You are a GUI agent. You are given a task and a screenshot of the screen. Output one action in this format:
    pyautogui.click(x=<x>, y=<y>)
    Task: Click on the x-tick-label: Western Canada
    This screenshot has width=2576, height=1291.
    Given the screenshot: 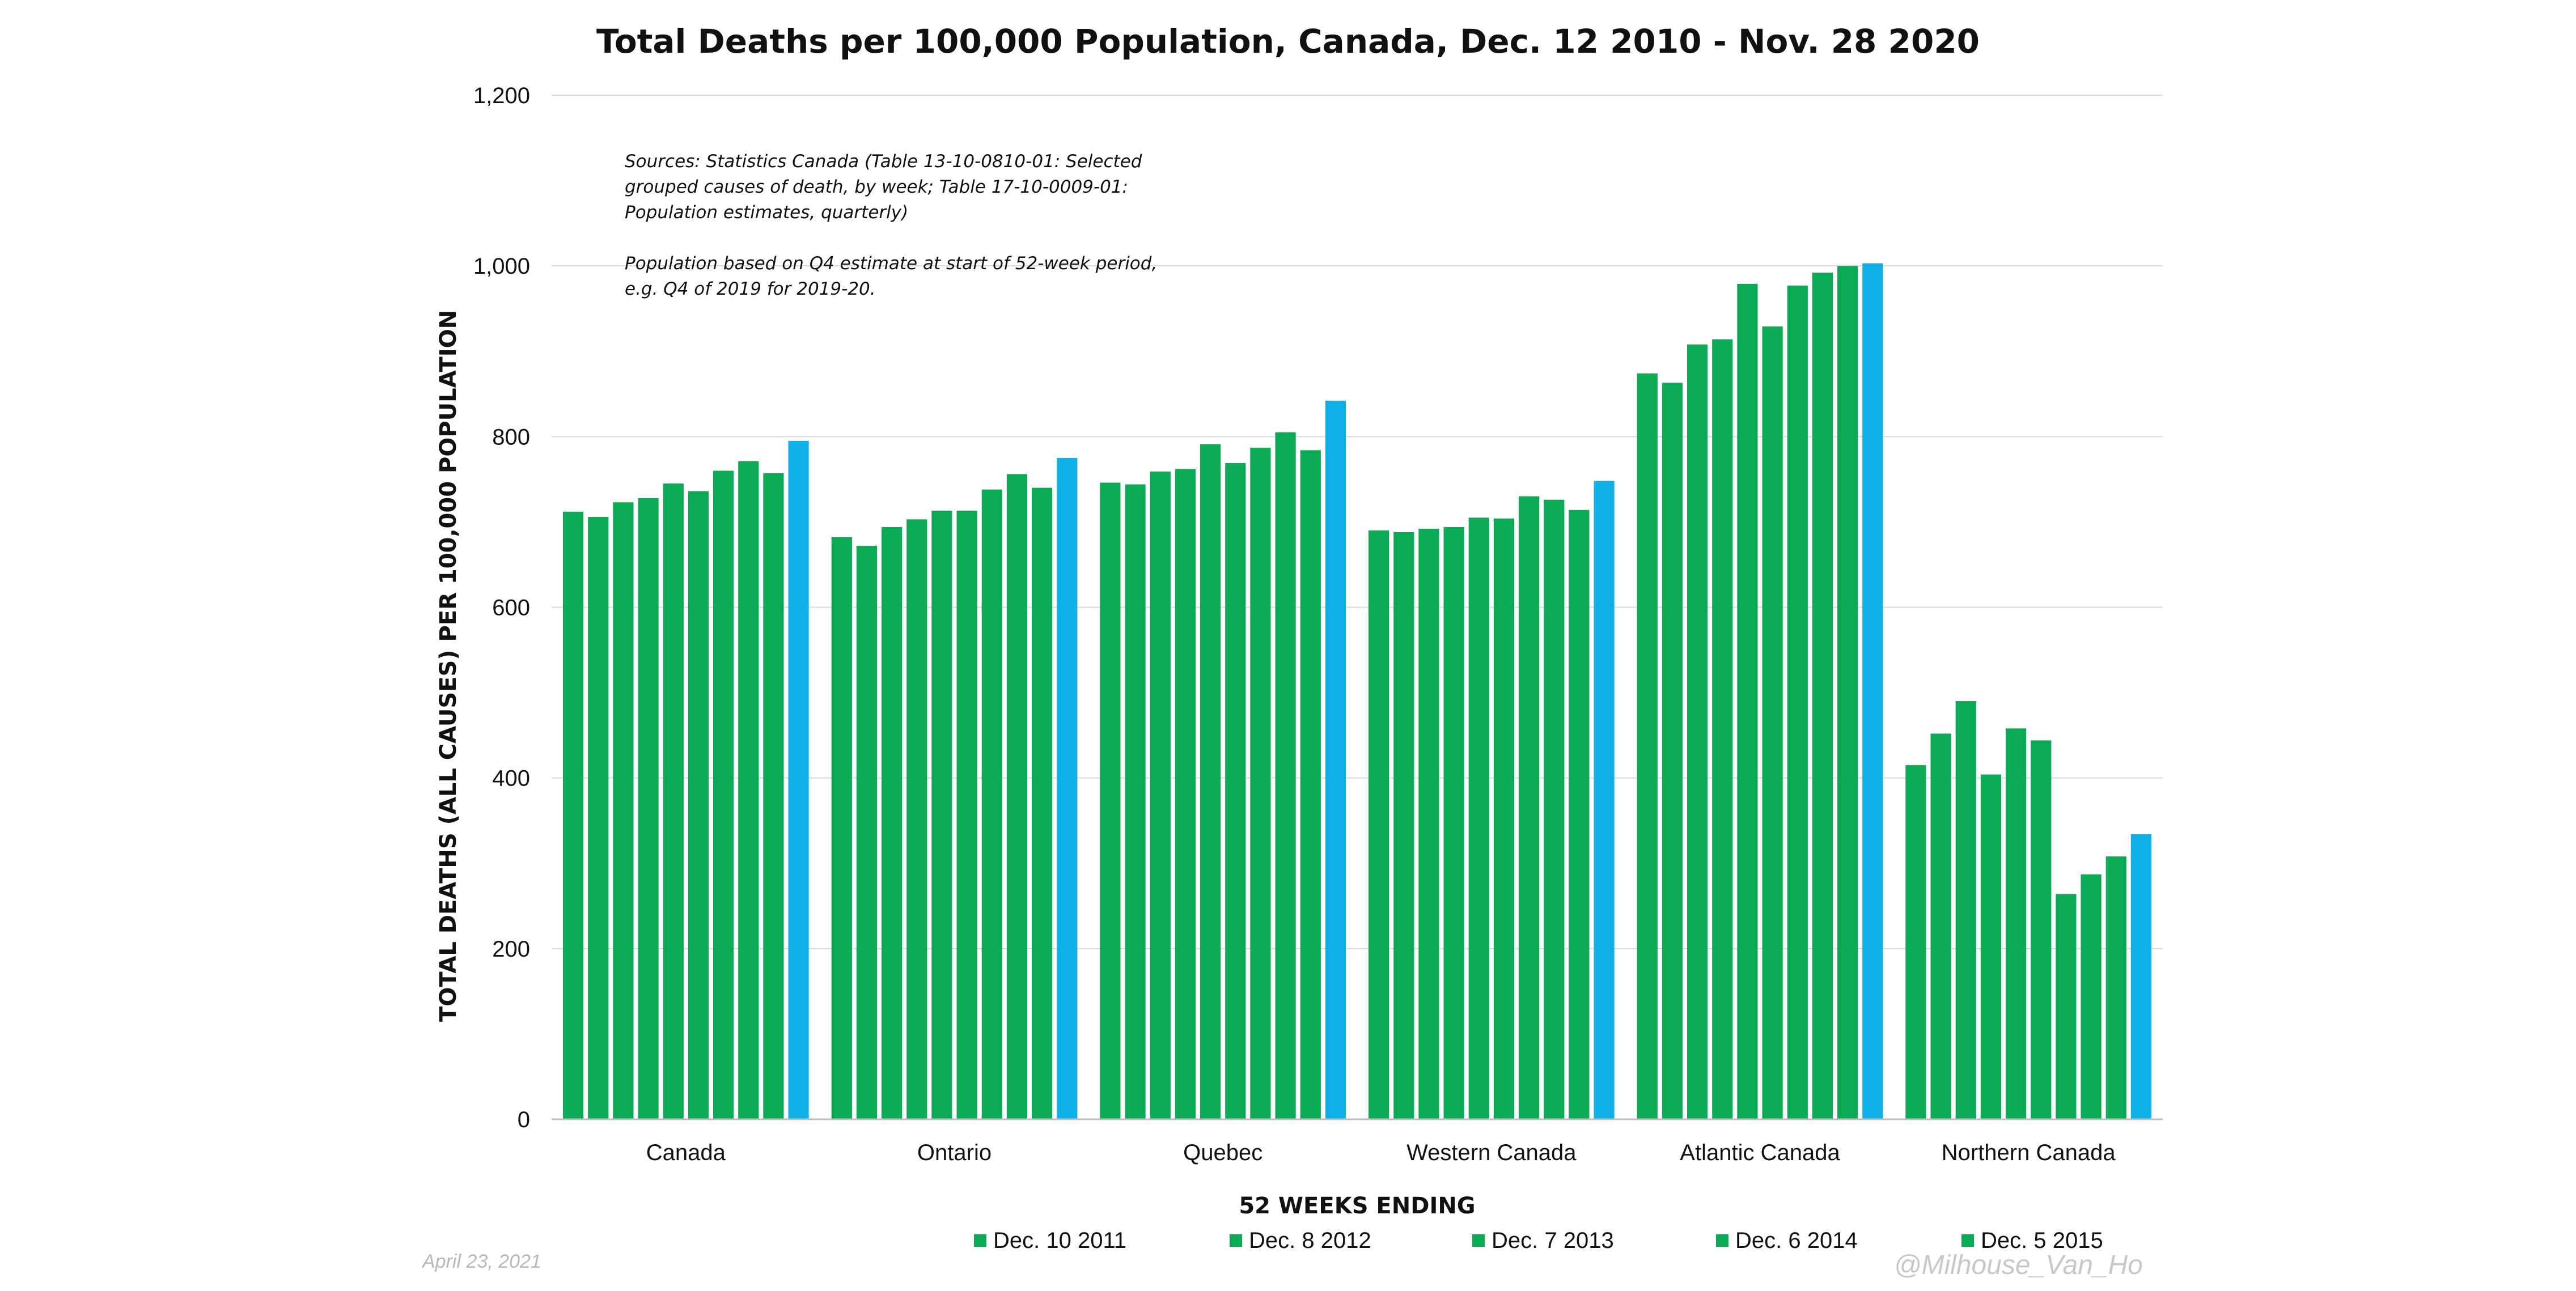 What is the action you would take?
    pyautogui.click(x=1491, y=1152)
    